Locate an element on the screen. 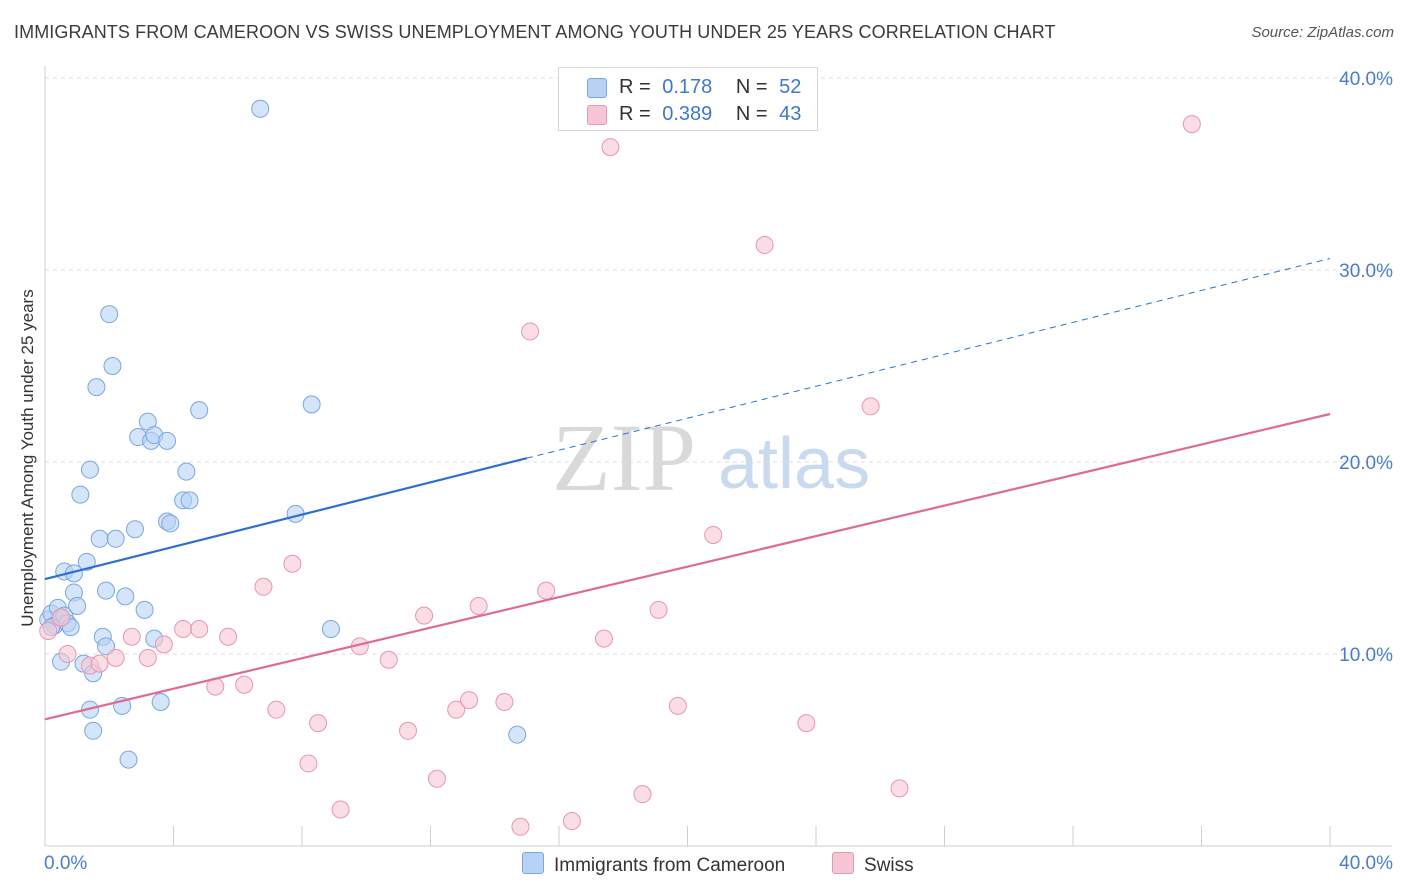  legend-r-value-swiss: 0.389 is located at coordinates (687, 114).